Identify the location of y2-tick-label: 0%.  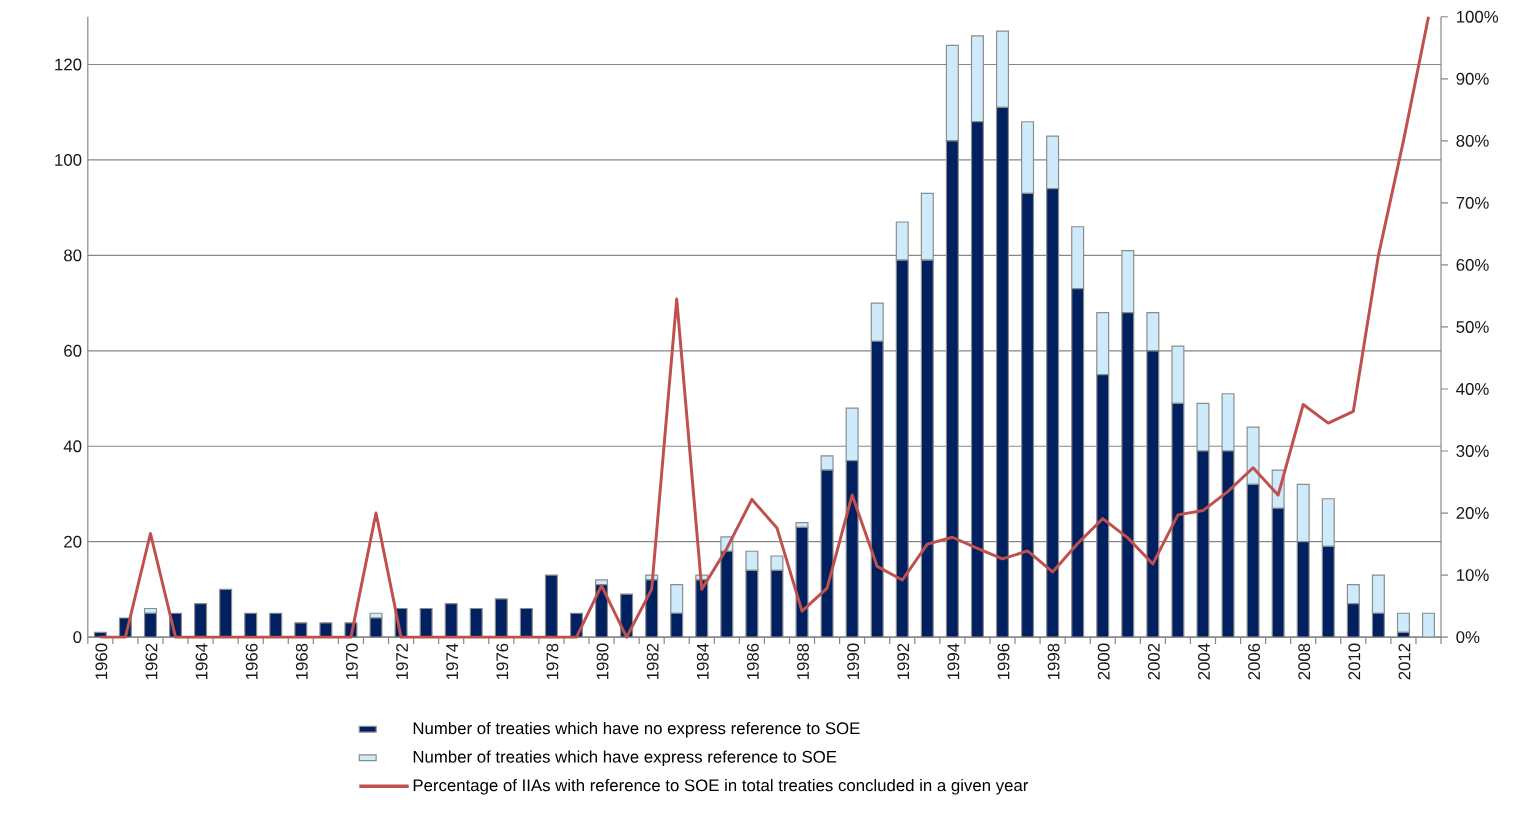
(1468, 637).